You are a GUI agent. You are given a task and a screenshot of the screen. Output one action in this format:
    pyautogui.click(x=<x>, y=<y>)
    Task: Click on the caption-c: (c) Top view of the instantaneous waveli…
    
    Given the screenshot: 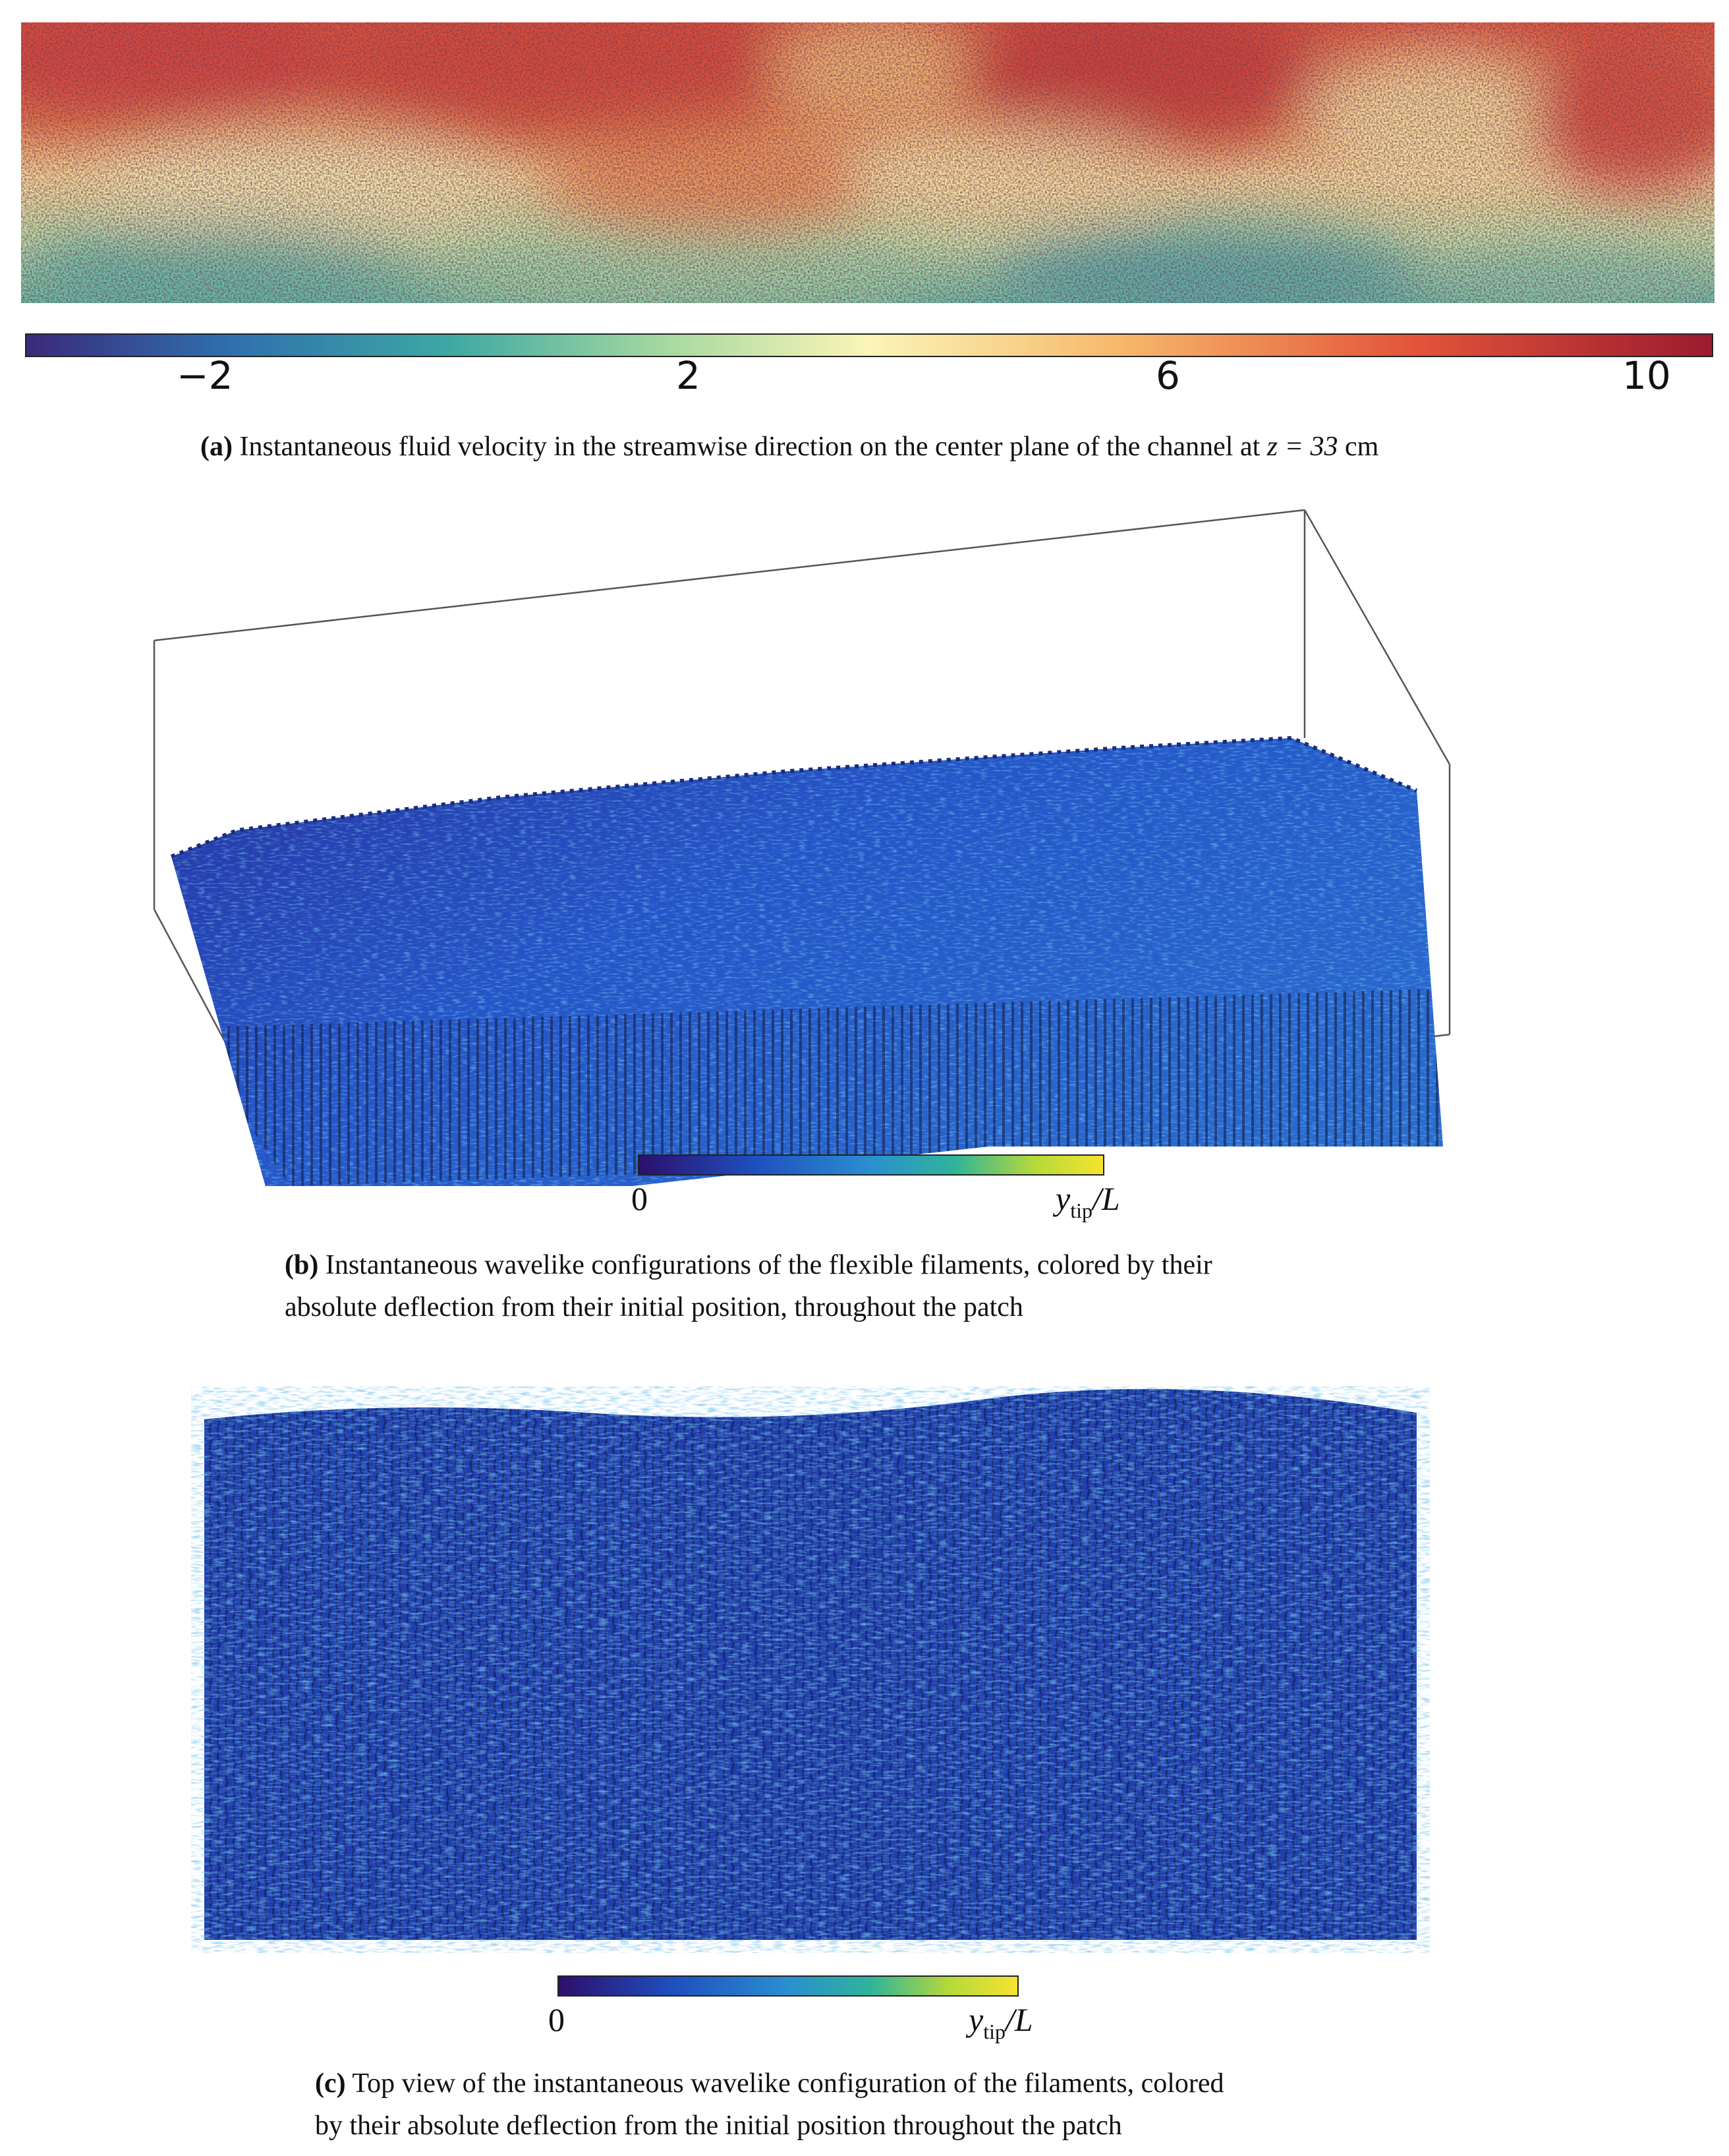 What is the action you would take?
    pyautogui.click(x=769, y=2104)
    